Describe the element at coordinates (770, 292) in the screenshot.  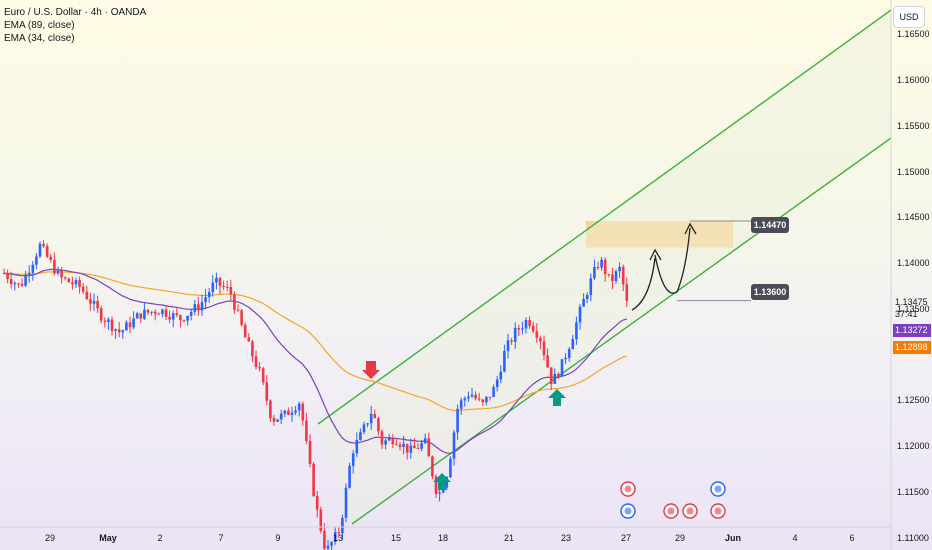
I see `support-price-label: 1.13600` at that location.